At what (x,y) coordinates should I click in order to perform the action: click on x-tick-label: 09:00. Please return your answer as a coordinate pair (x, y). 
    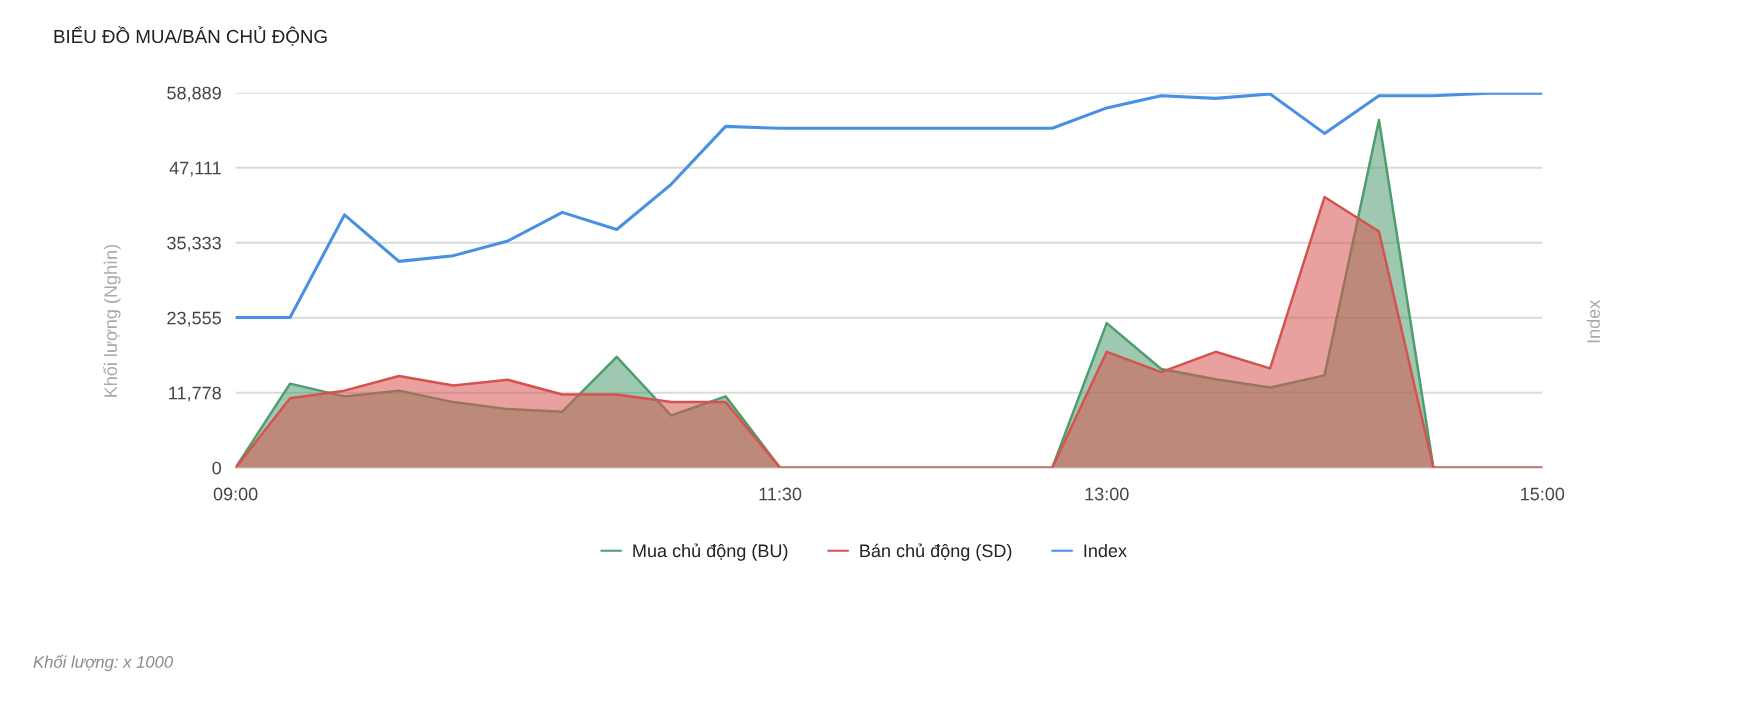
    Looking at the image, I should click on (235, 494).